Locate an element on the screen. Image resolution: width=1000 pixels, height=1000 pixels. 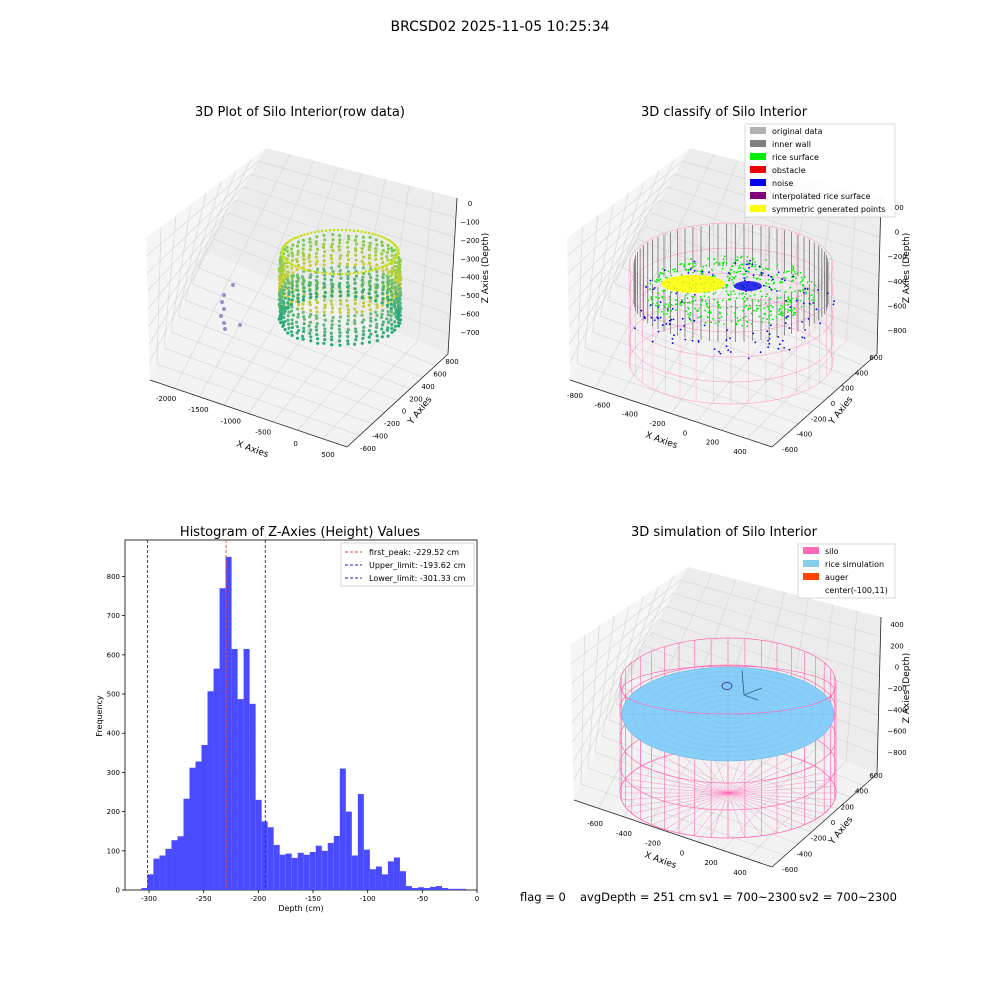
histogram-legend-label: Upper_limit: -193.62 cm is located at coordinates (417, 565).